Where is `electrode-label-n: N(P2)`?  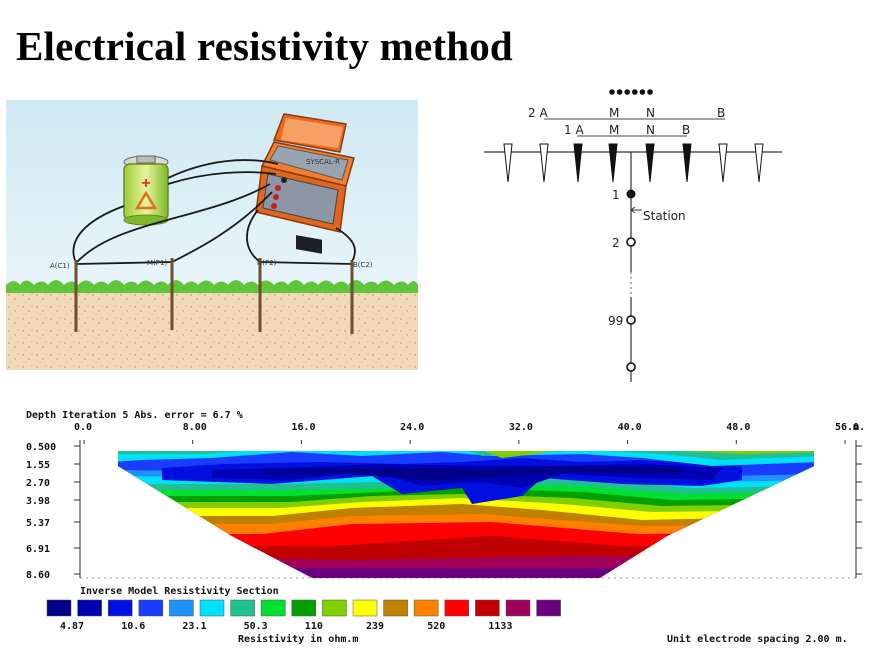
electrode-label-n: N(P2) is located at coordinates (267, 263).